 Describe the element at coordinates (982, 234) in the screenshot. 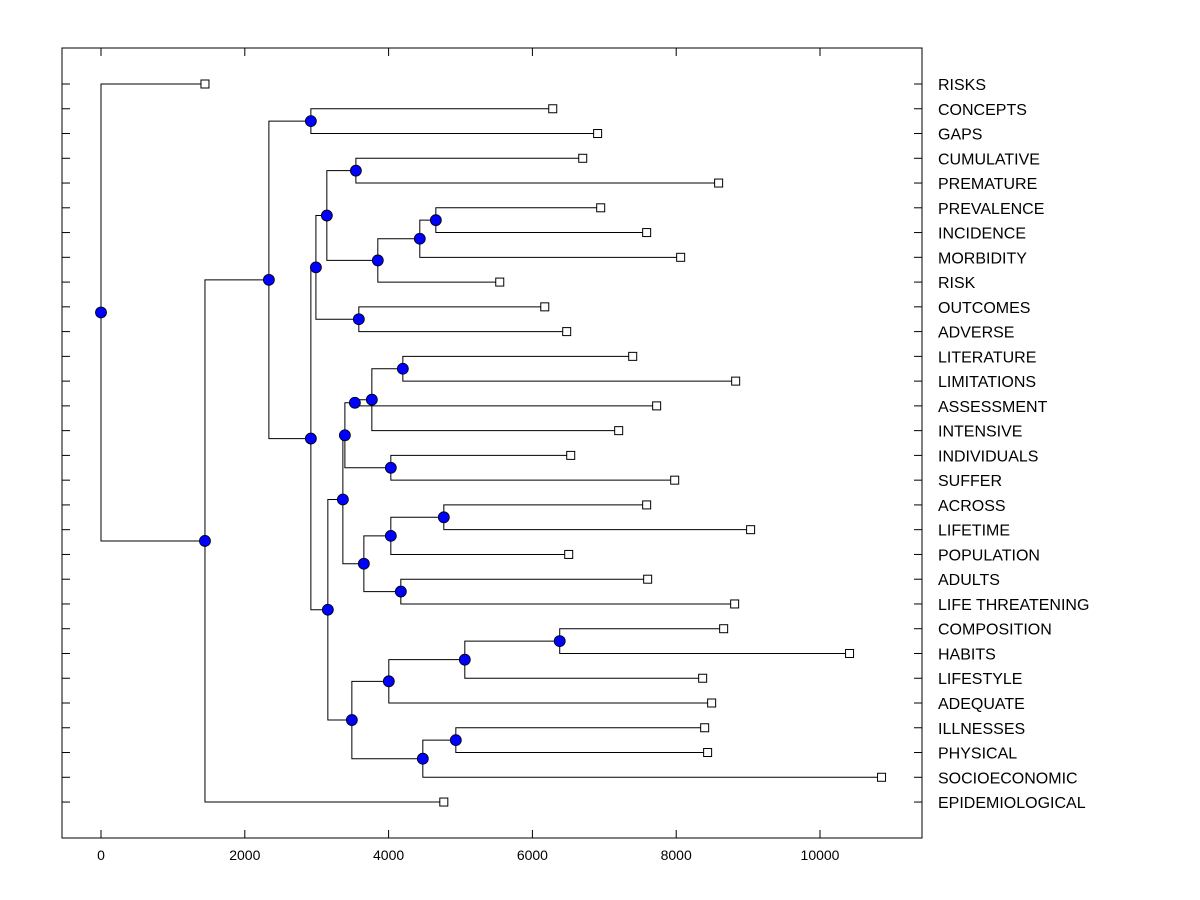

I see `leaf-label: INCIDENCE` at that location.